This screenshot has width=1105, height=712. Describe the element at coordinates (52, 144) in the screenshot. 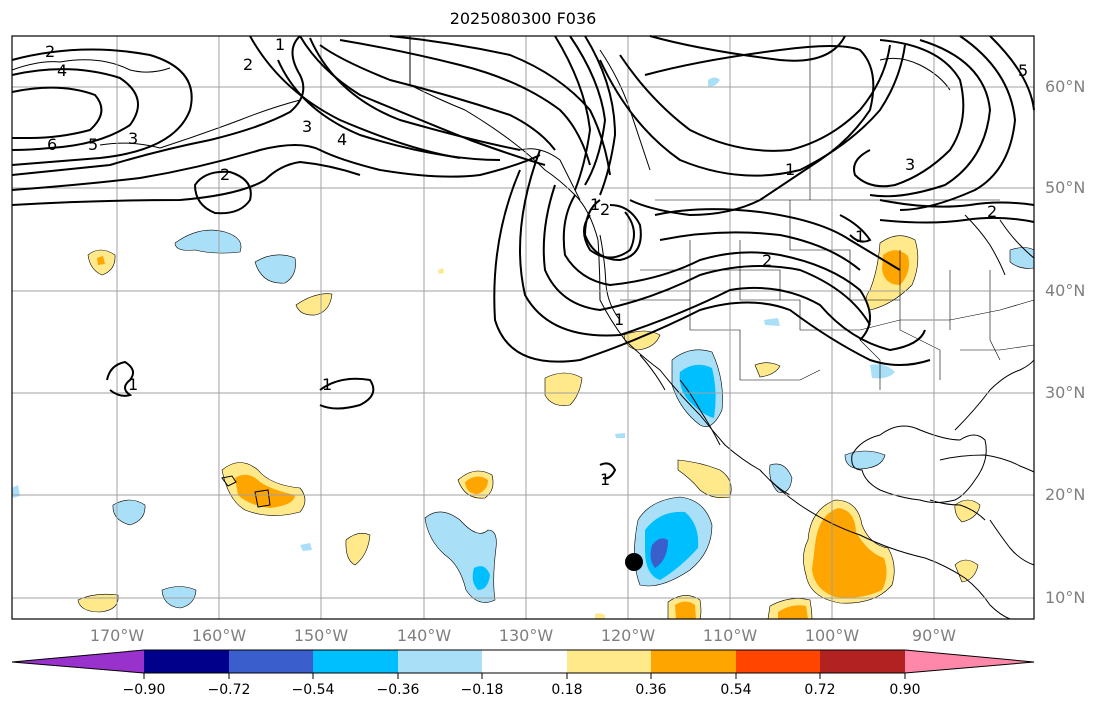

I see `contour-label: 6` at that location.